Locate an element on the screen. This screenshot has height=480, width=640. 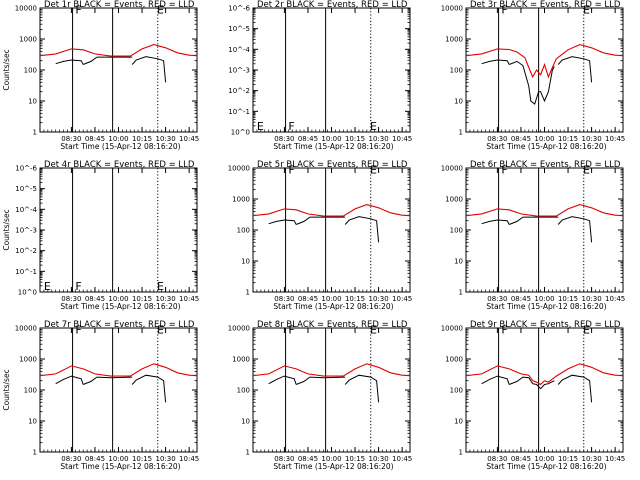
chart-title: Det 4r BLACK = Events, RED = LLD is located at coordinates (119, 165).